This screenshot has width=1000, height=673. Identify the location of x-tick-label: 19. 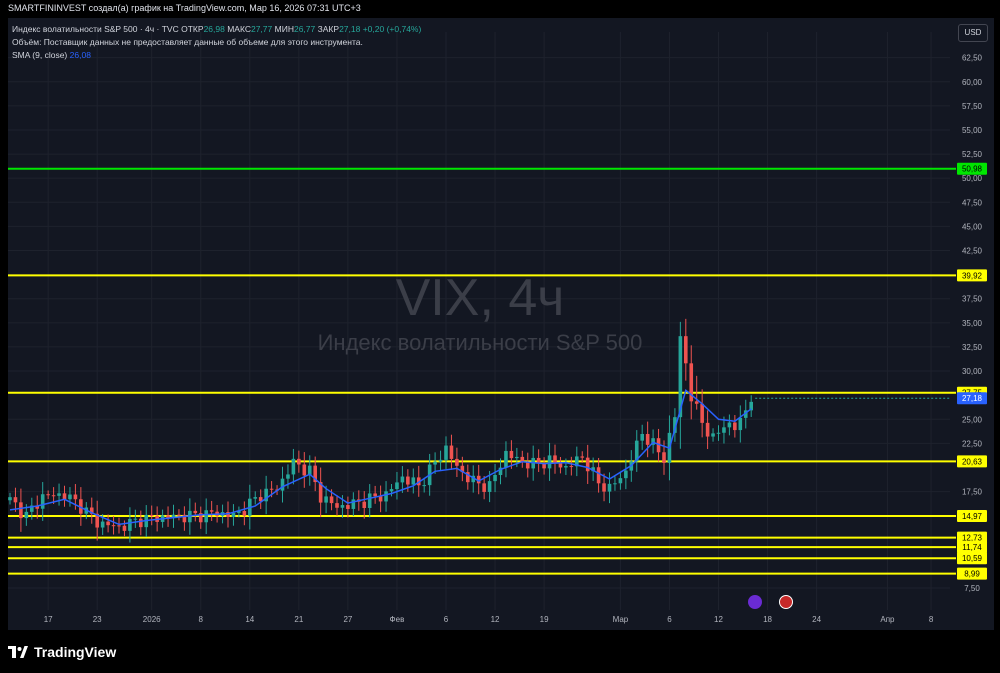
(544, 619).